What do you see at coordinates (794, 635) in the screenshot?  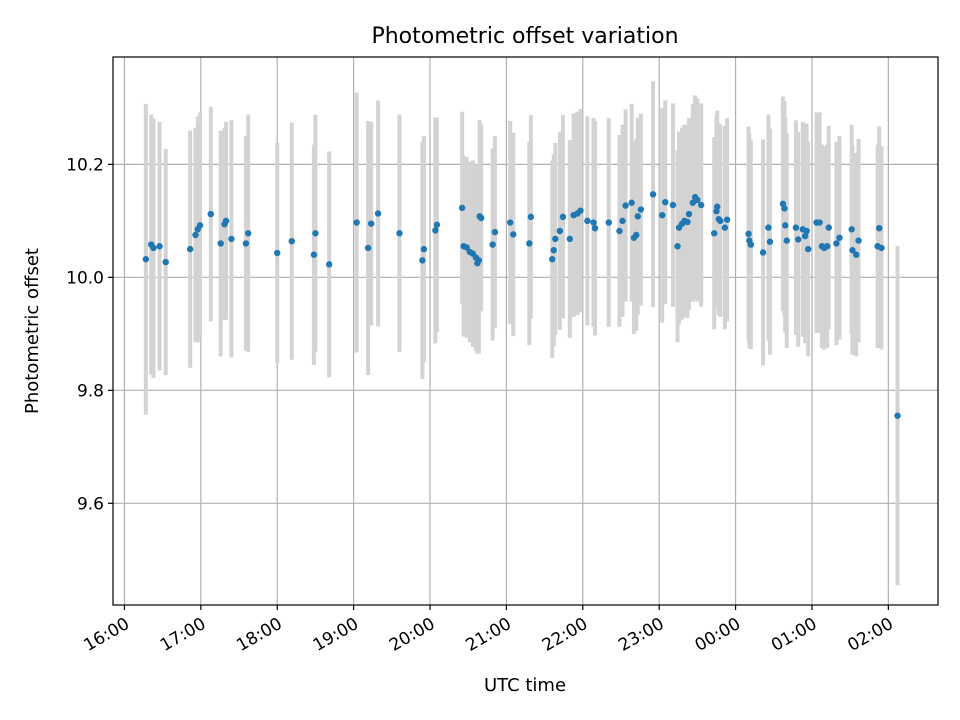 I see `x-tick-label: 01:00` at bounding box center [794, 635].